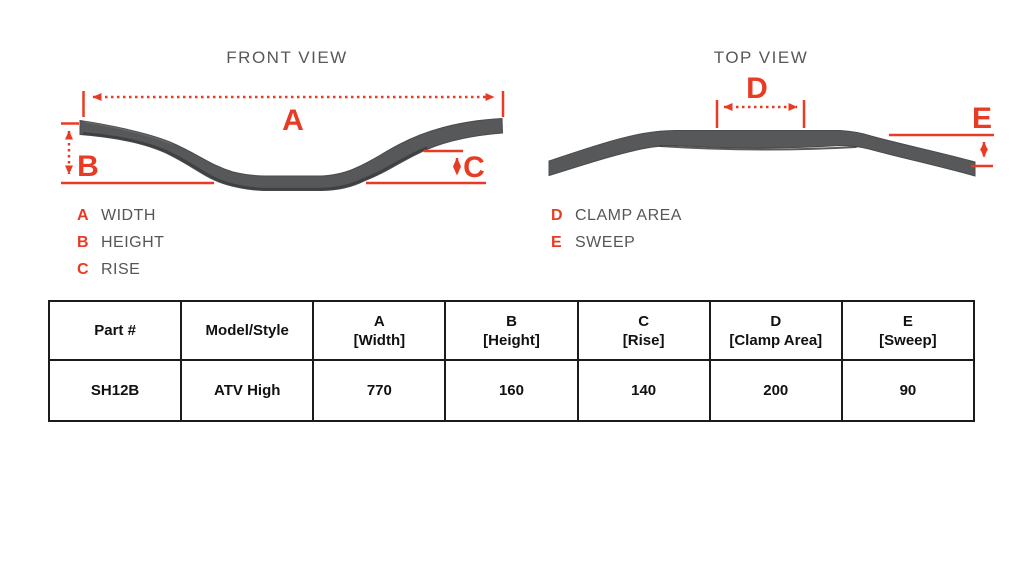 The image size is (1024, 565). I want to click on cell-model-style: ATV High, so click(247, 390).